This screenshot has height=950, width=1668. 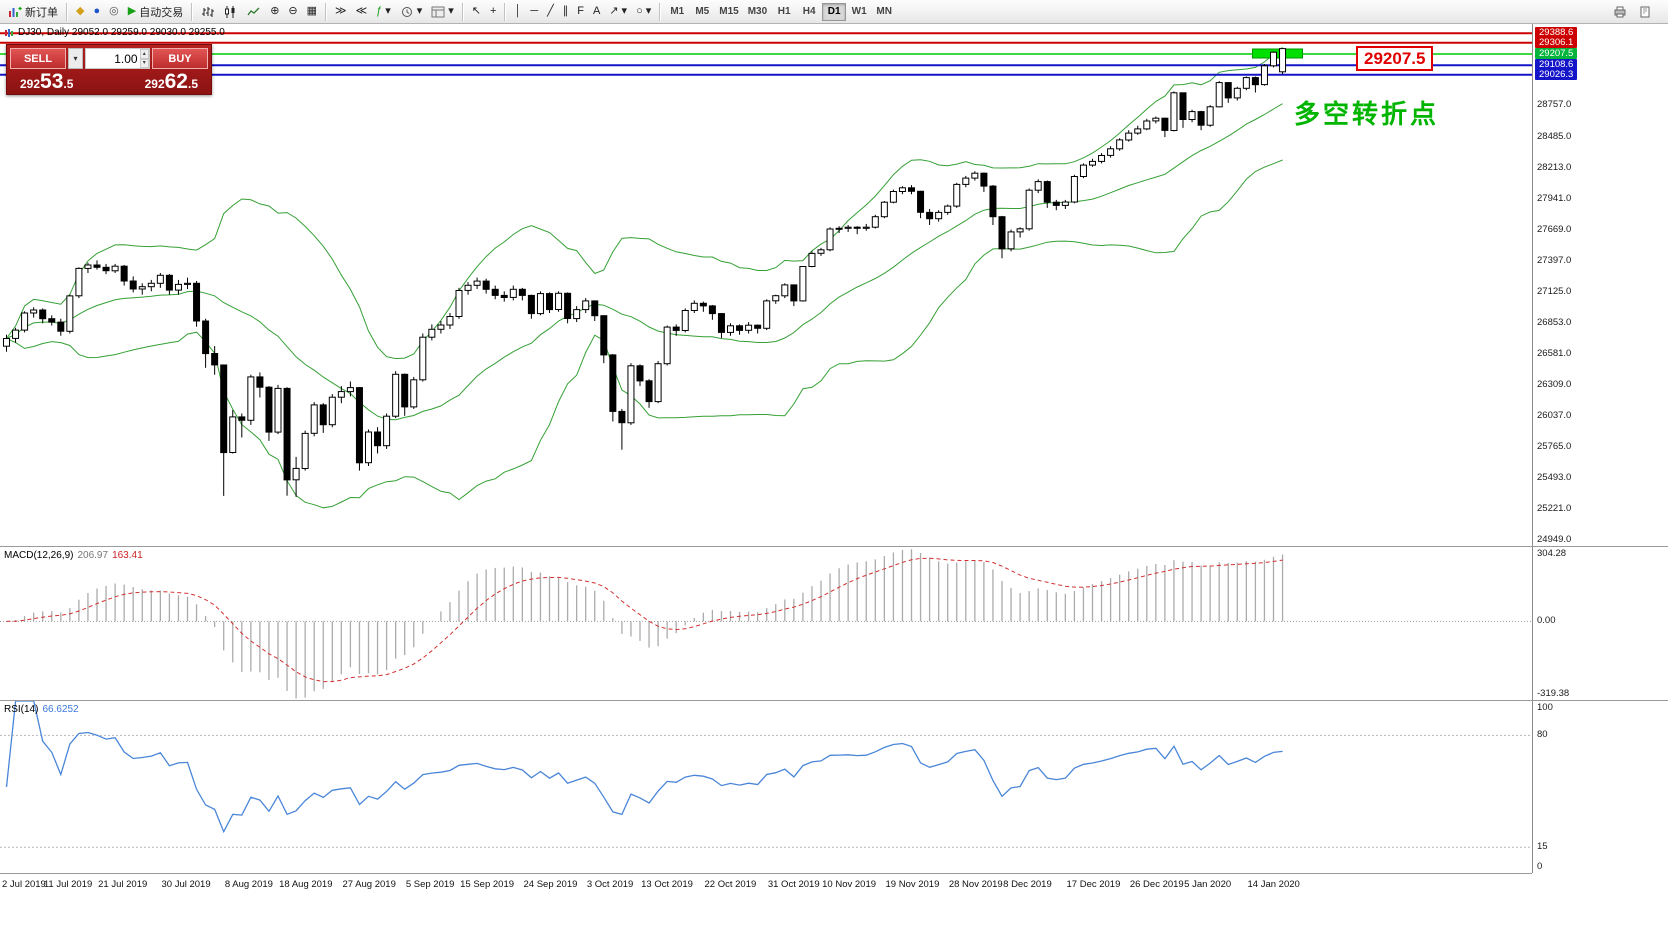 I want to click on macd-name: MACD(12,26,9), so click(x=39, y=555).